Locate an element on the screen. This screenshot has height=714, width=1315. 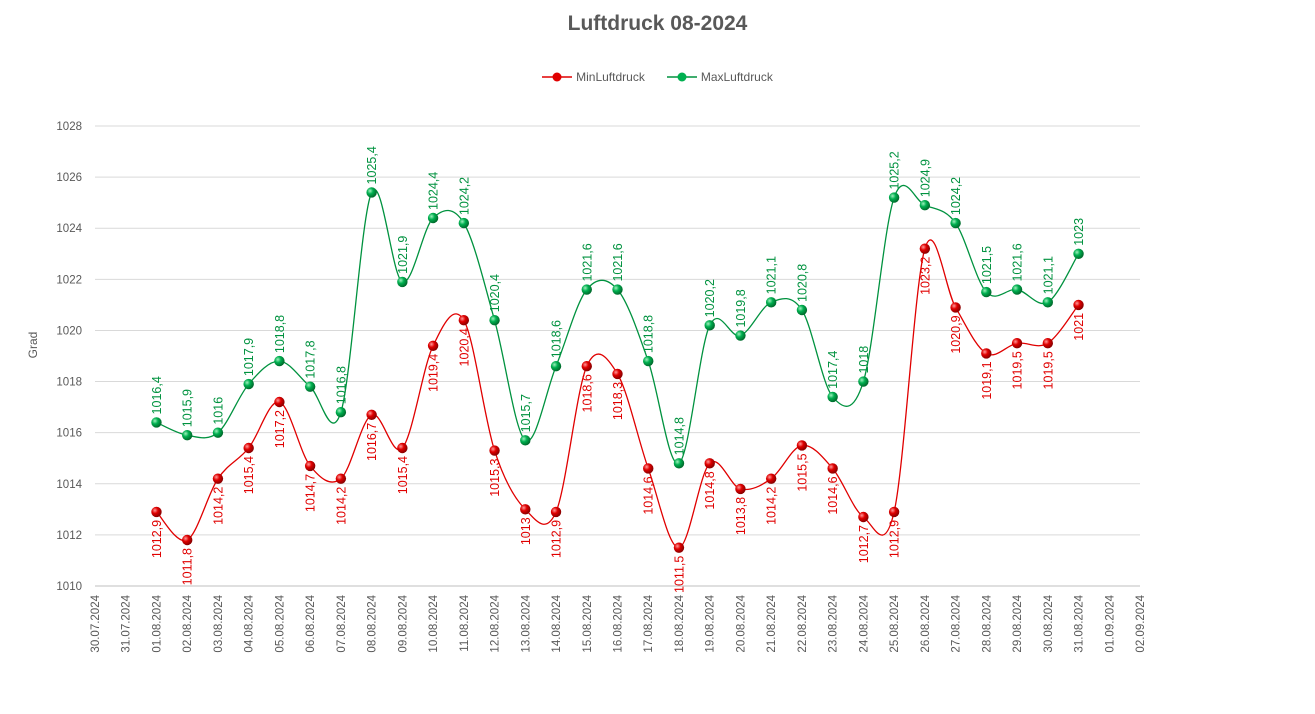
x-tick-label: 02.08.2024 is located at coordinates (188, 623).